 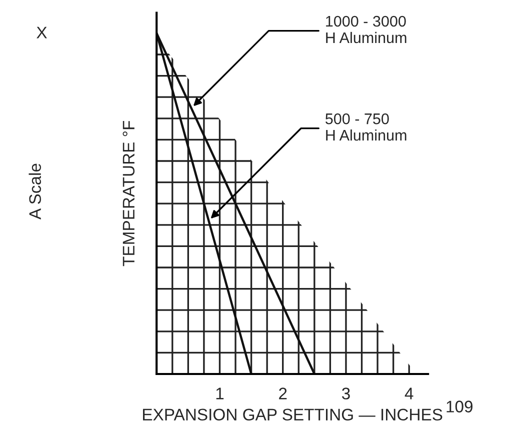 What do you see at coordinates (35, 192) in the screenshot?
I see `text: A Scale` at bounding box center [35, 192].